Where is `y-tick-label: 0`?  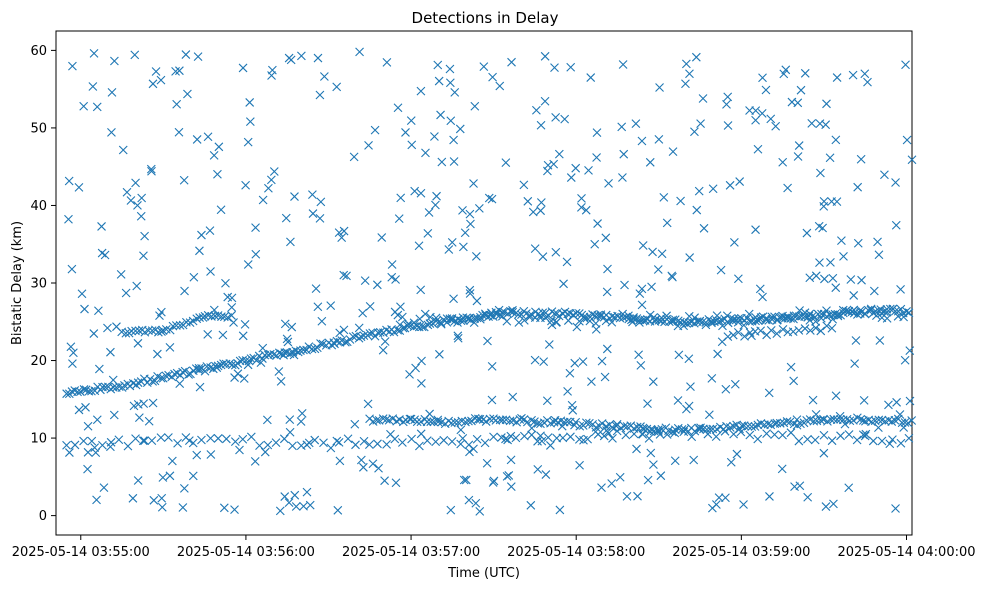 y-tick-label: 0 is located at coordinates (43, 516).